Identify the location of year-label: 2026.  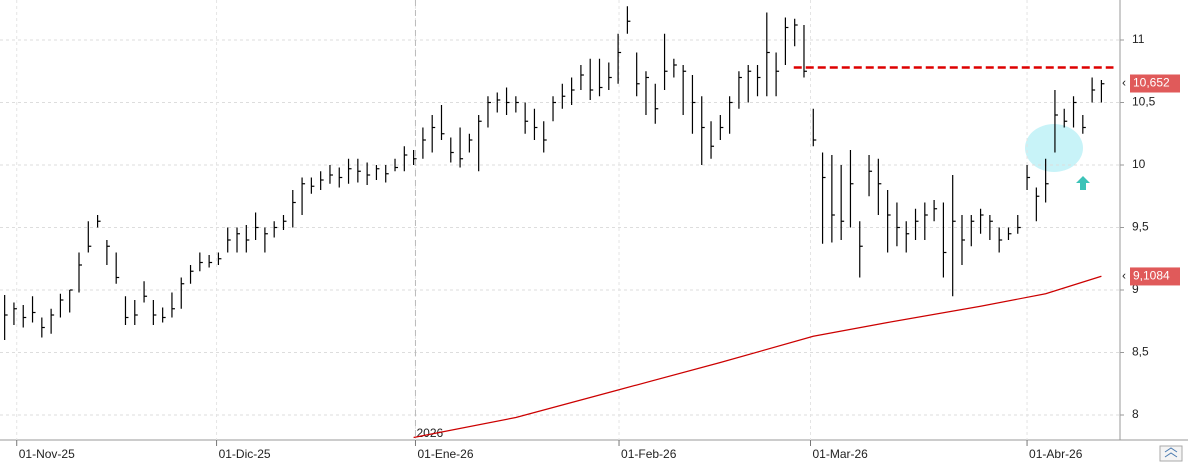
(429, 433).